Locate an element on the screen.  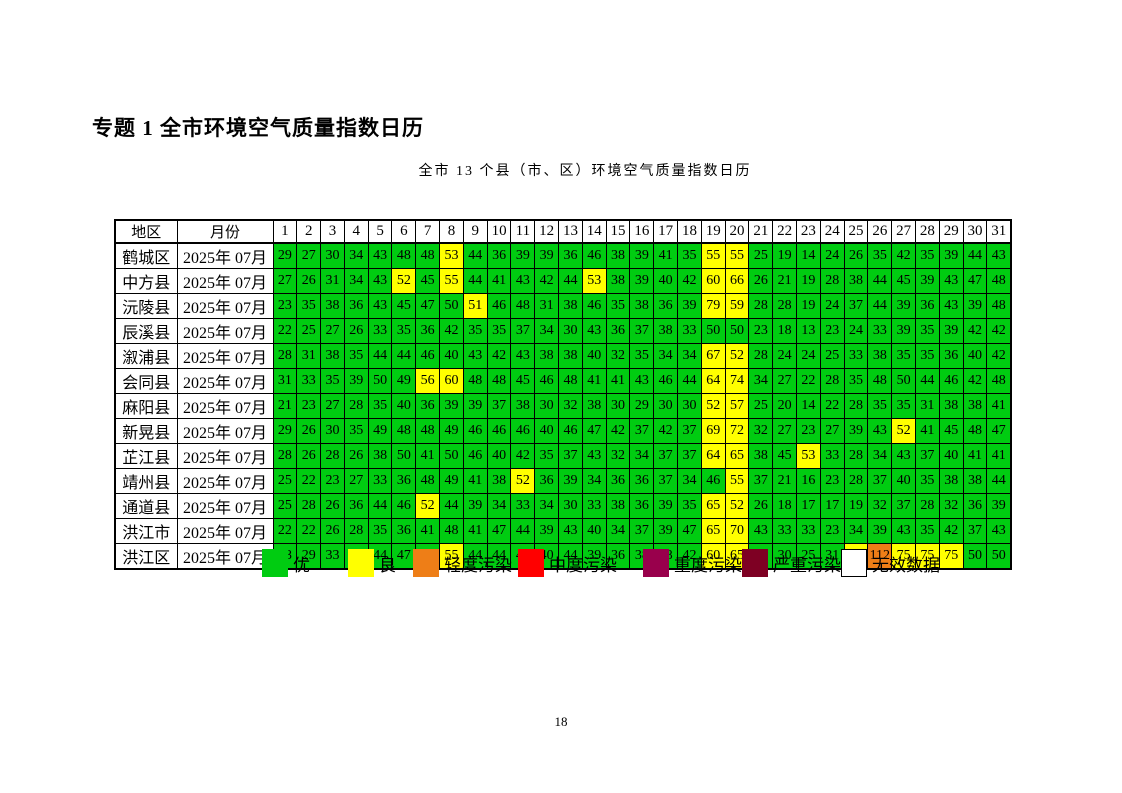
aqi-cell: 69 is located at coordinates (713, 431).